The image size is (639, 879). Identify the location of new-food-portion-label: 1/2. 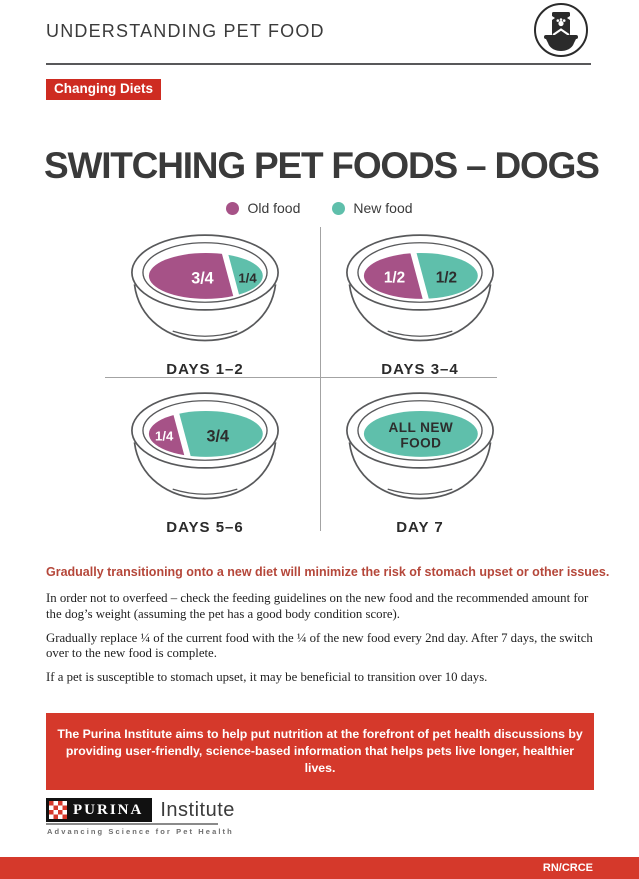
(446, 278).